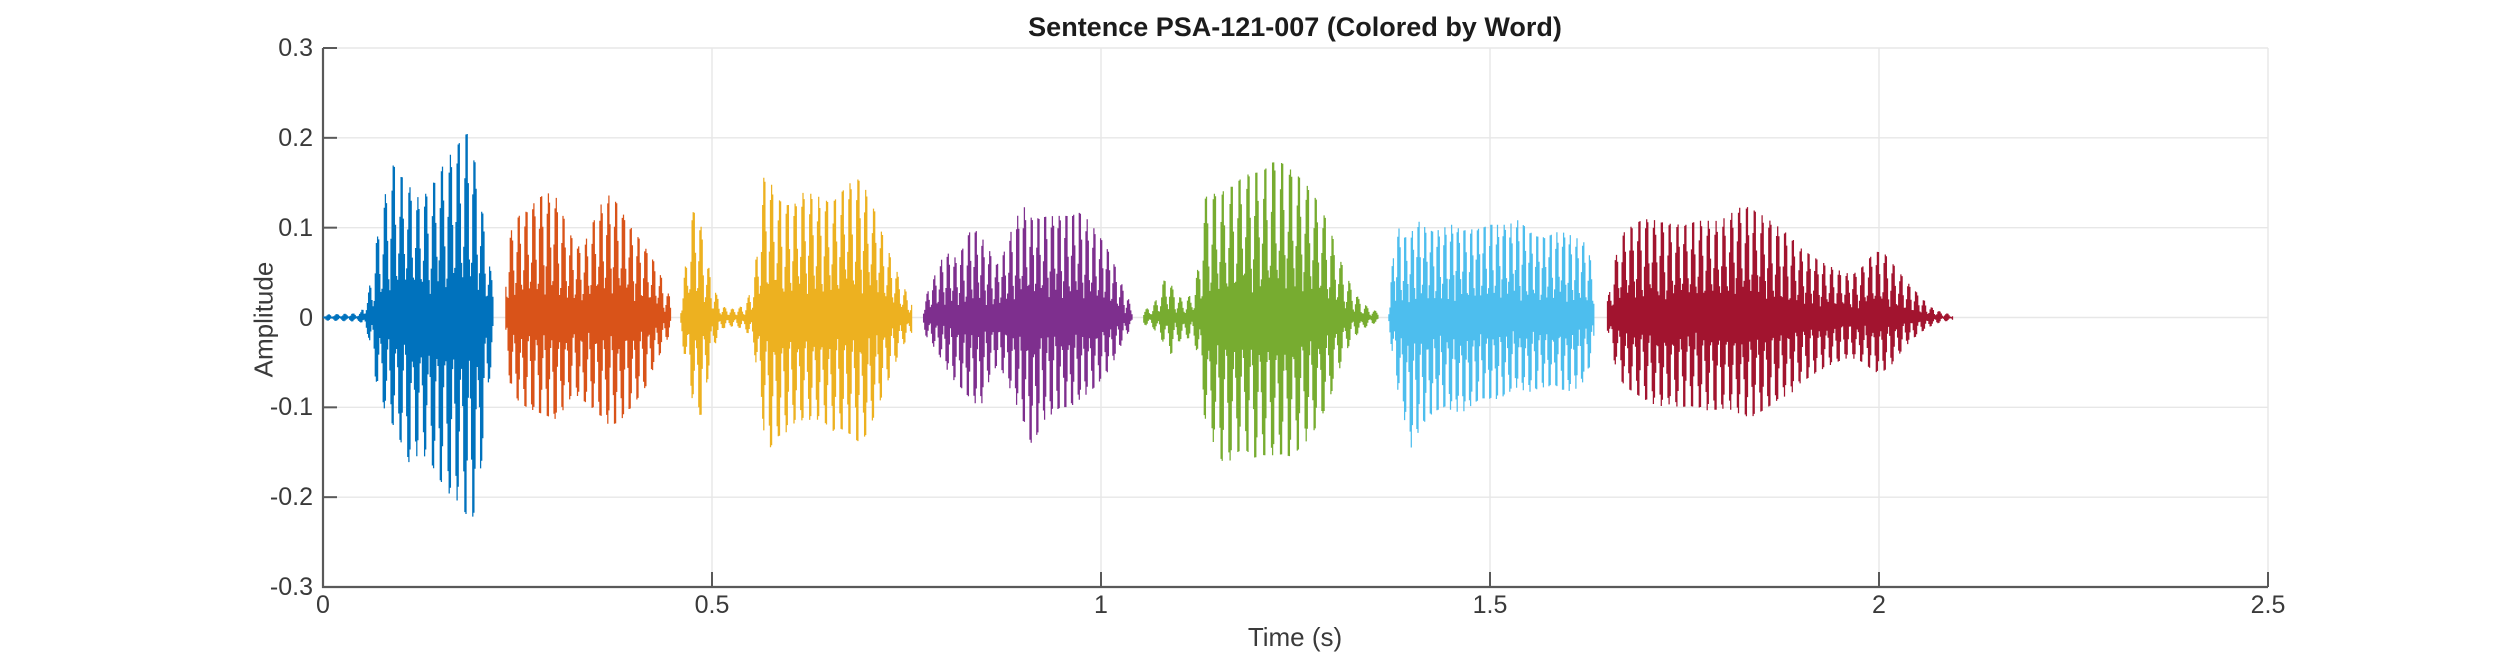 The width and height of the screenshot is (2500, 657). Describe the element at coordinates (291, 407) in the screenshot. I see `y-tick-label--0.1: -0.1` at that location.